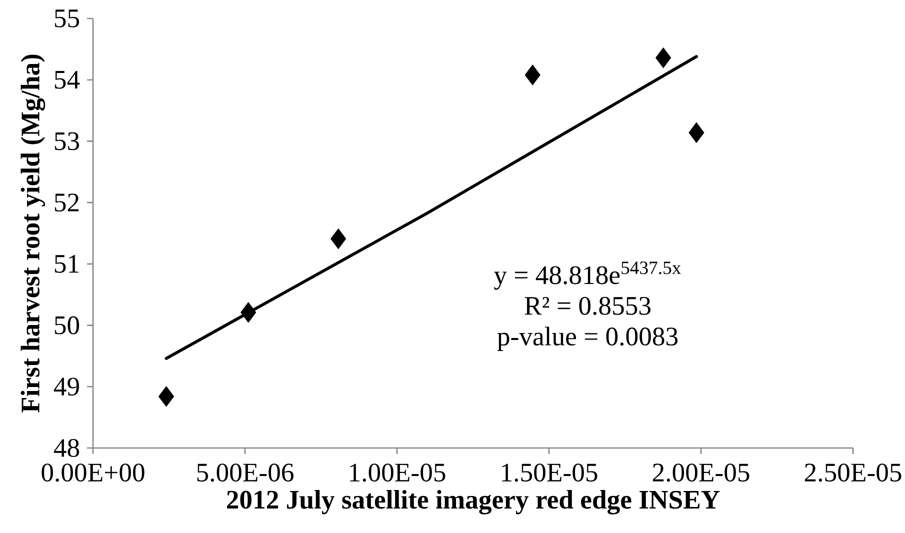  Describe the element at coordinates (67, 325) in the screenshot. I see `y-tick-label: 50` at that location.